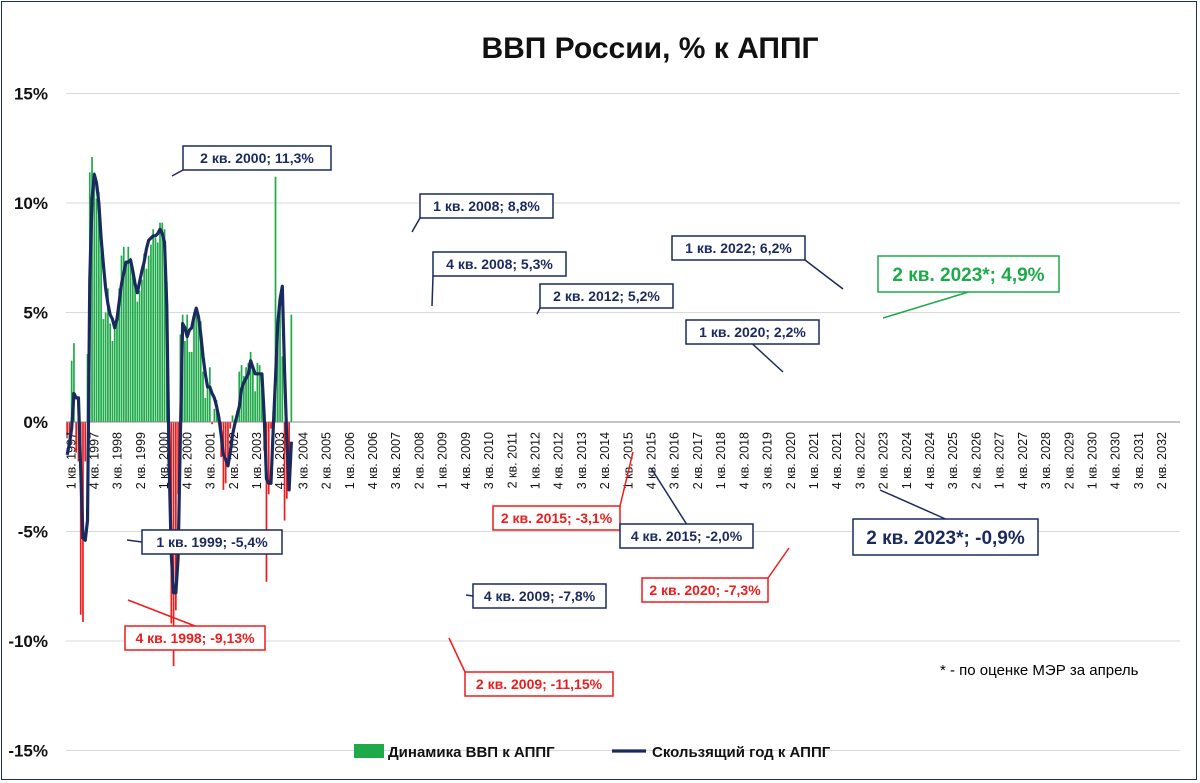 Image resolution: width=1200 pixels, height=783 pixels. Describe the element at coordinates (945, 538) in the screenshot. I see `callout-label: 2 кв. 2023*; -0,9%` at that location.